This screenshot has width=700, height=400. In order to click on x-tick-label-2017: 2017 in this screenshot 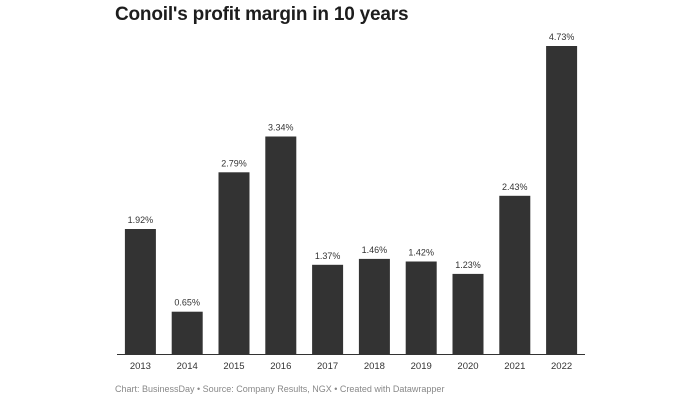, I will do `click(327, 366)`.